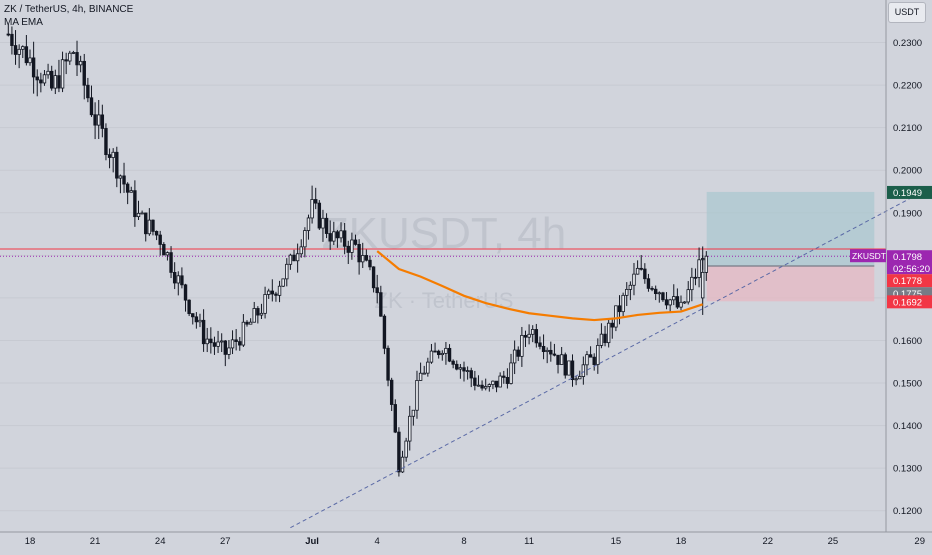 This screenshot has width=932, height=555. Describe the element at coordinates (23, 22) in the screenshot. I see `indicator-legend: MA EMA` at that location.